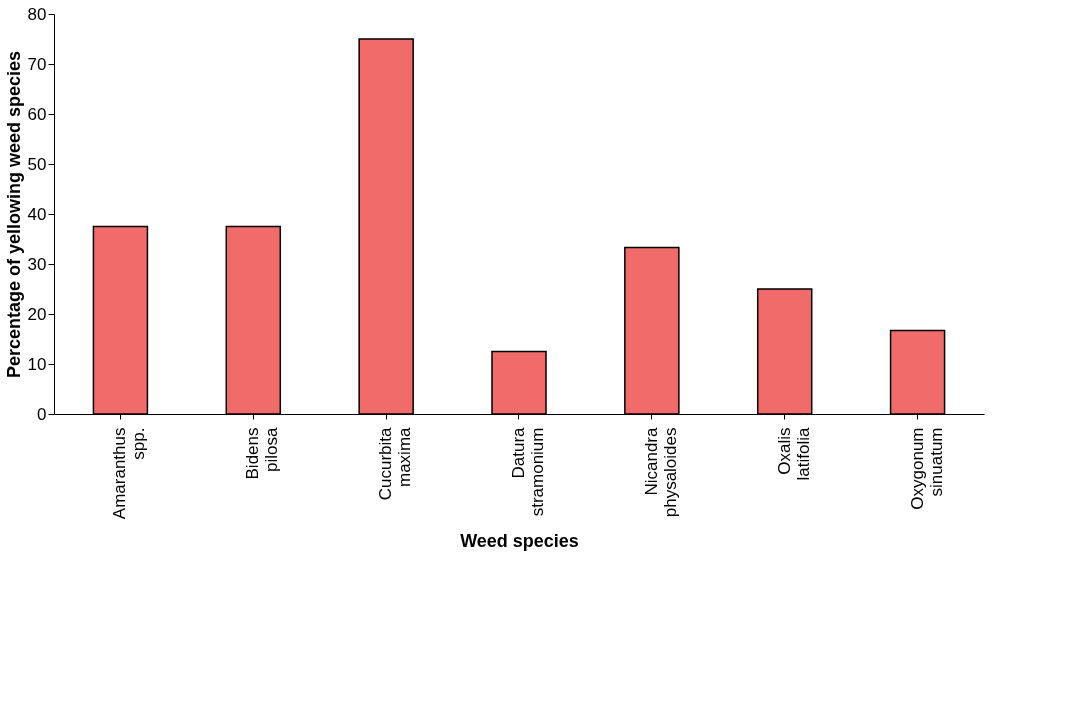  What do you see at coordinates (37, 314) in the screenshot?
I see `y-tick-label: 20` at bounding box center [37, 314].